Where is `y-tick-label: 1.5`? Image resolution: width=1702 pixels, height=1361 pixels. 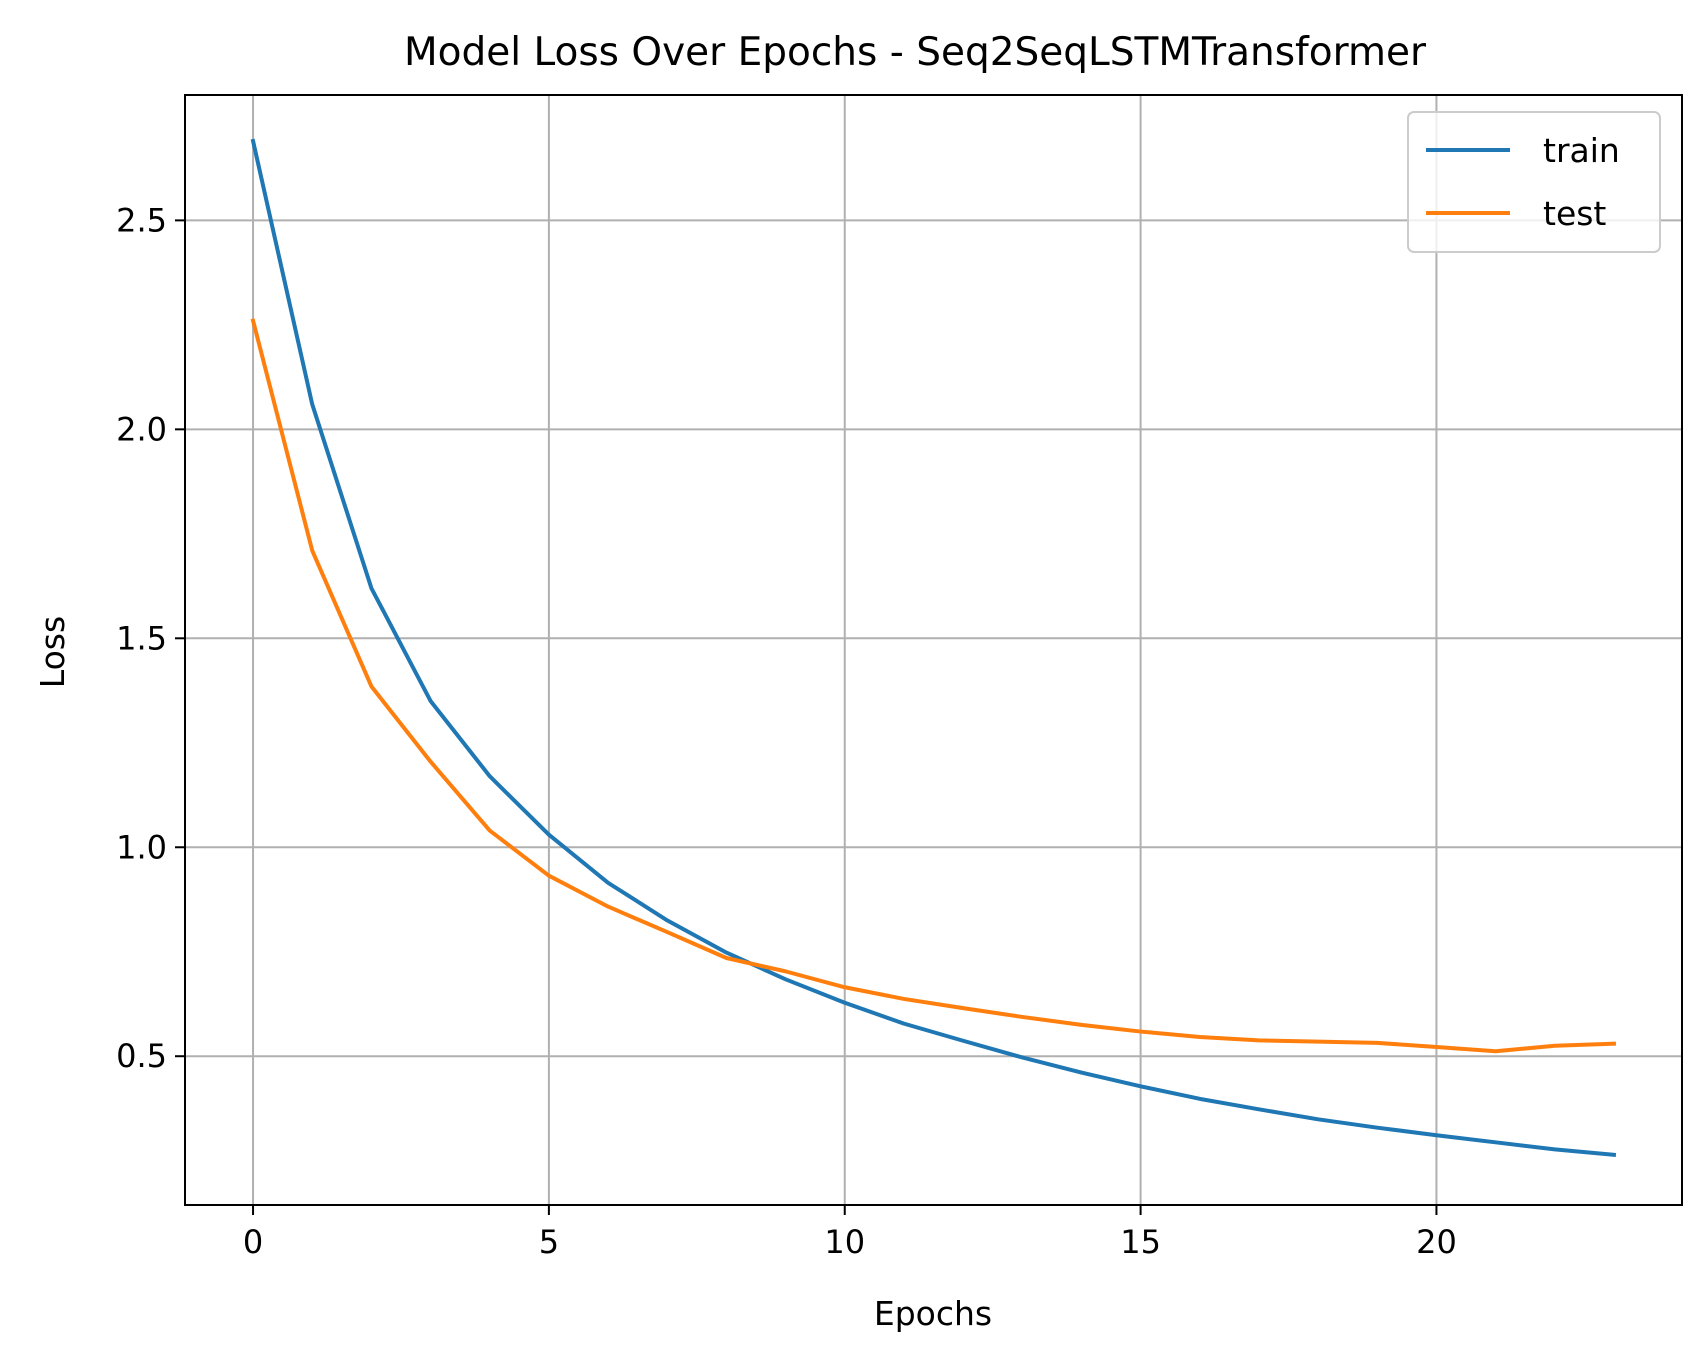
y-tick-label: 1.5 is located at coordinates (141, 638).